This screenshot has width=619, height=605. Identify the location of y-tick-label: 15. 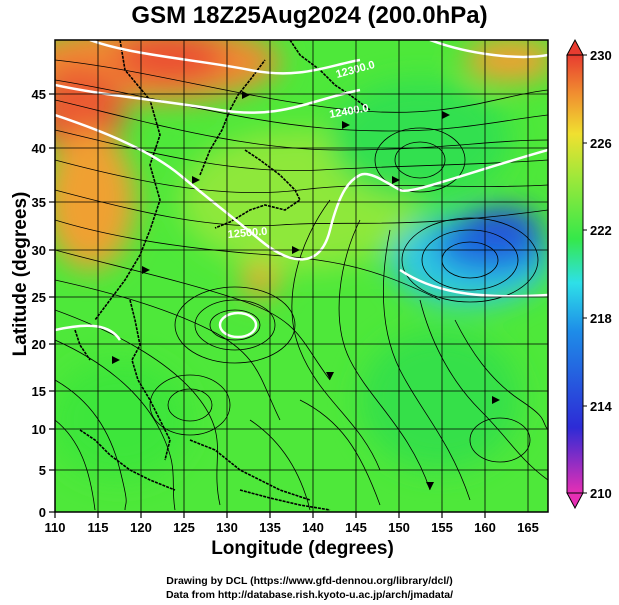
(39, 391).